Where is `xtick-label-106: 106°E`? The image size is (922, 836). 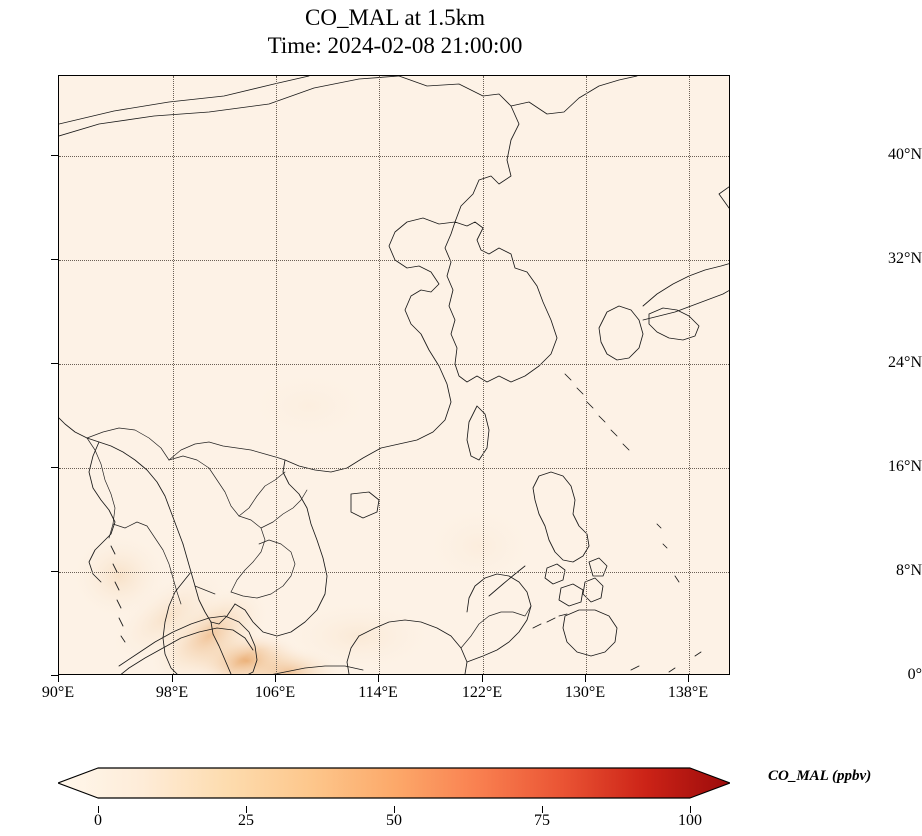 xtick-label-106: 106°E is located at coordinates (275, 692).